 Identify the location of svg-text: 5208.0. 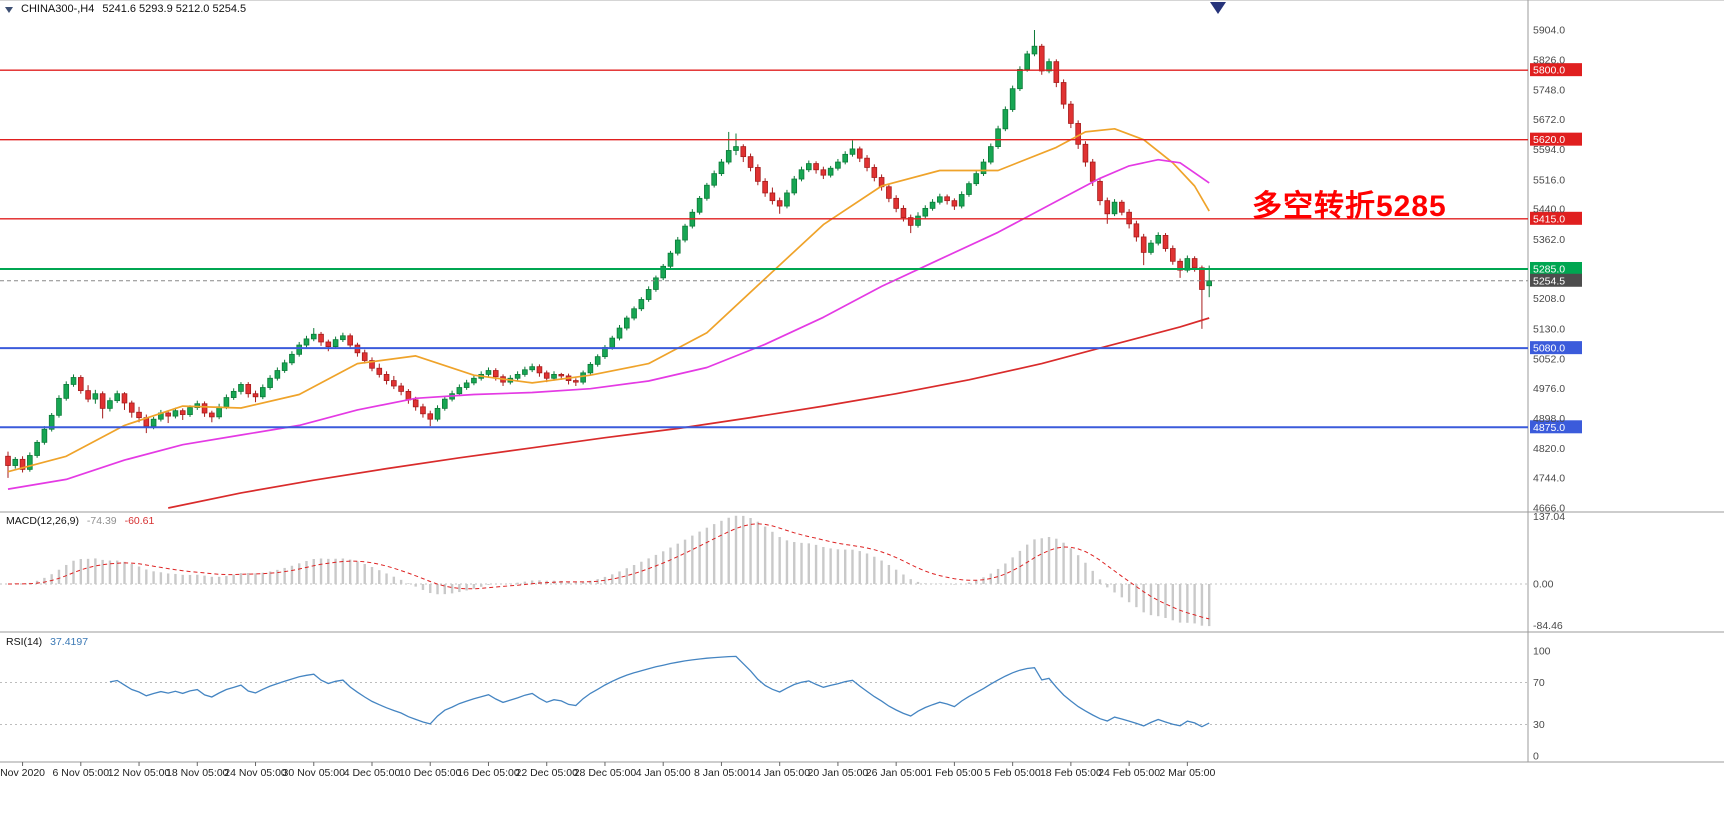
(1549, 299).